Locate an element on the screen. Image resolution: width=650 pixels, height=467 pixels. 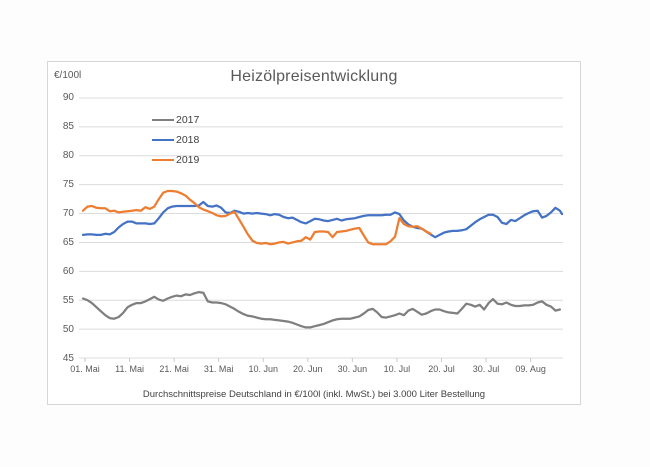
y-tick-label: 80 is located at coordinates (68, 156).